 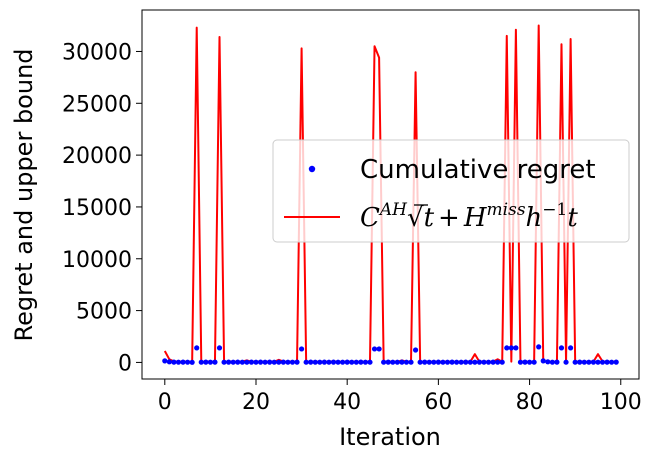 What do you see at coordinates (554, 210) in the screenshot?
I see `legend-exponent: −1` at bounding box center [554, 210].